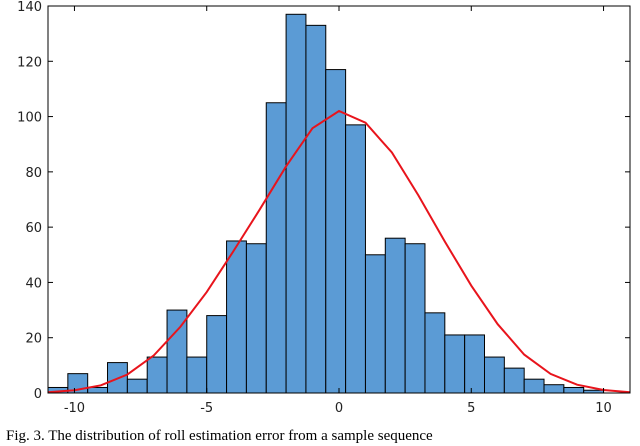 This screenshot has width=640, height=446. I want to click on x-tick-label: -10, so click(74, 408).